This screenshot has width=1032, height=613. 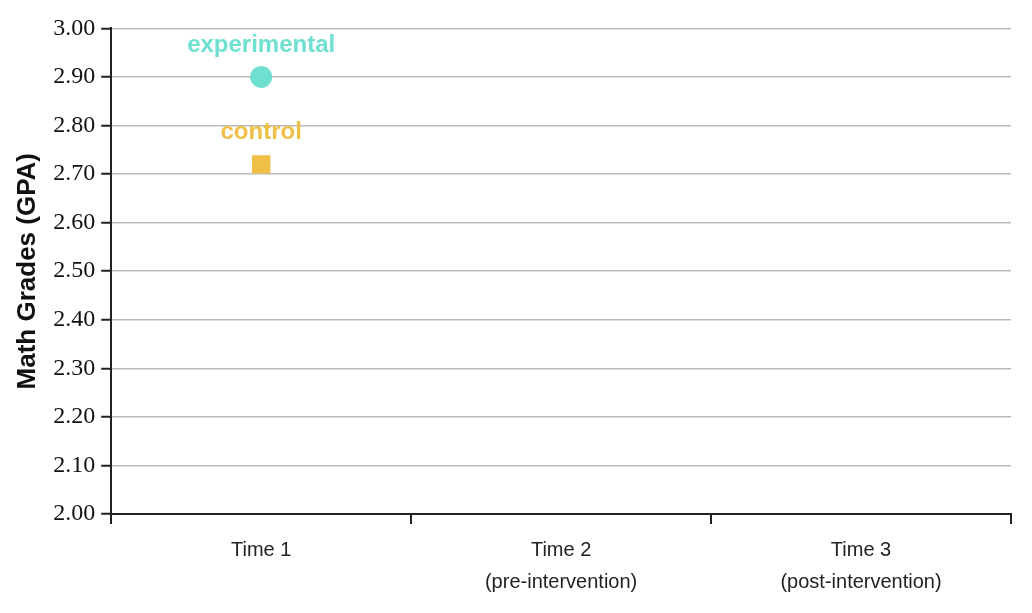 What do you see at coordinates (25, 271) in the screenshot?
I see `y-axis-title: Math Grades (GPA)` at bounding box center [25, 271].